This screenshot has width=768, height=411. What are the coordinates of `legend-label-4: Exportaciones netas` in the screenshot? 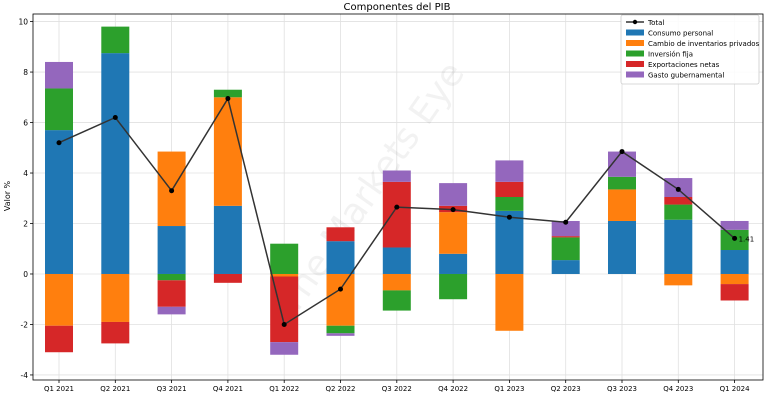 It's located at (684, 65).